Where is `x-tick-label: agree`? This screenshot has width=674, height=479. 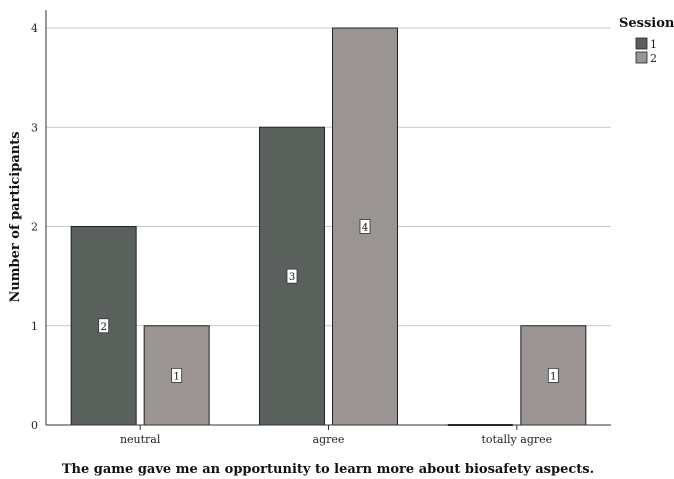
x-tick-label: agree is located at coordinates (329, 439).